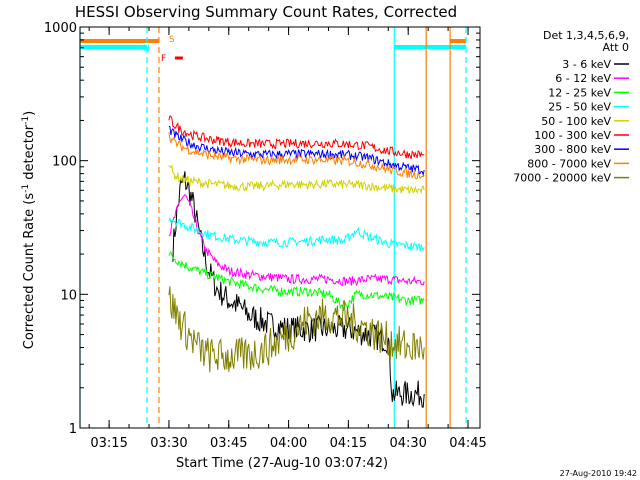  Describe the element at coordinates (586, 35) in the screenshot. I see `legend-header-detectors: Det 1,3,4,5,6,9,` at that location.